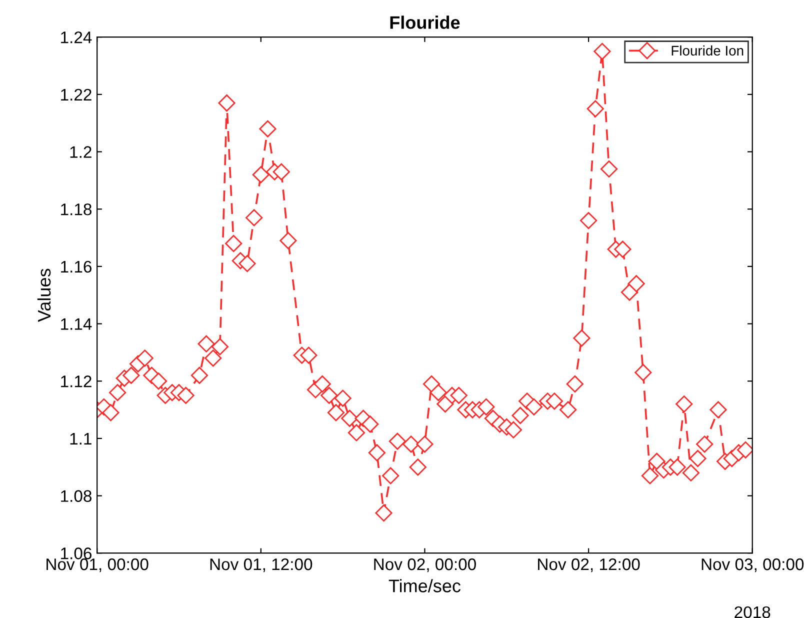  I want to click on y-tick-label: 1.22, so click(76, 94).